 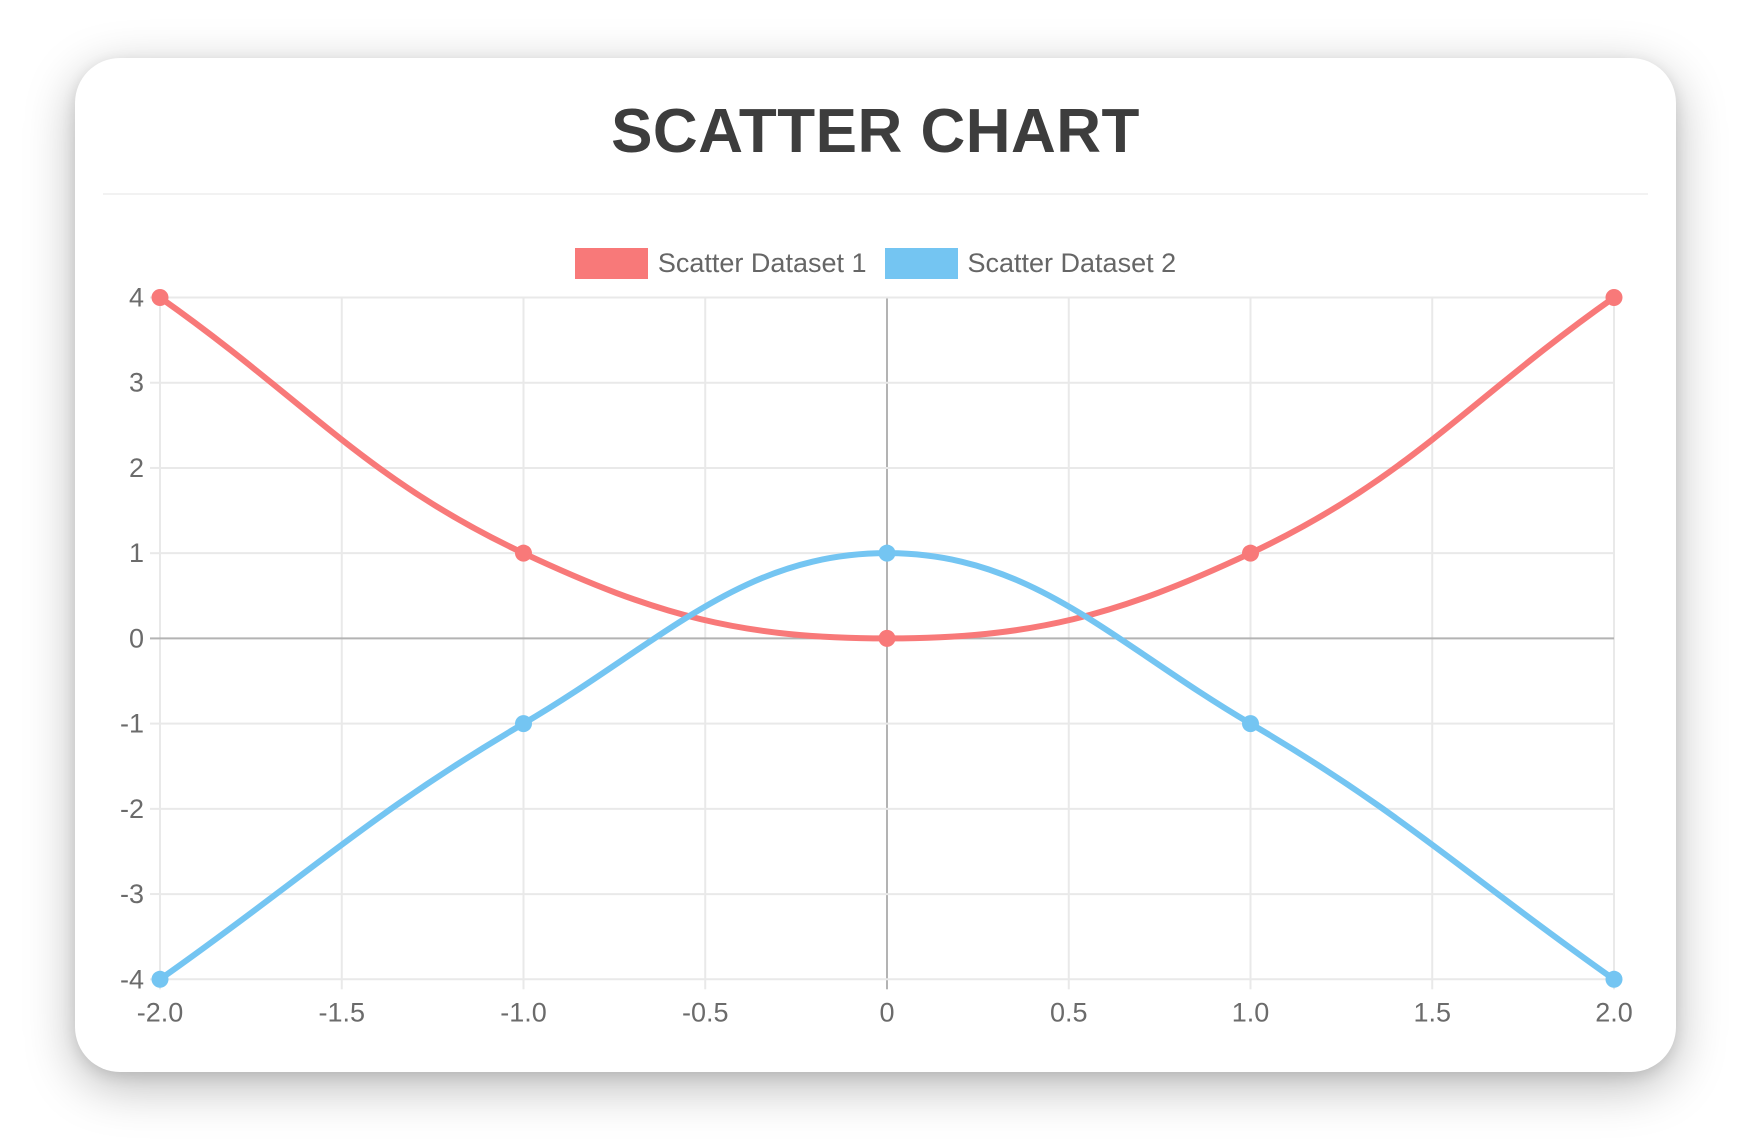 What do you see at coordinates (762, 263) in the screenshot?
I see `legend-label-dataset-1: Scatter Dataset 1` at bounding box center [762, 263].